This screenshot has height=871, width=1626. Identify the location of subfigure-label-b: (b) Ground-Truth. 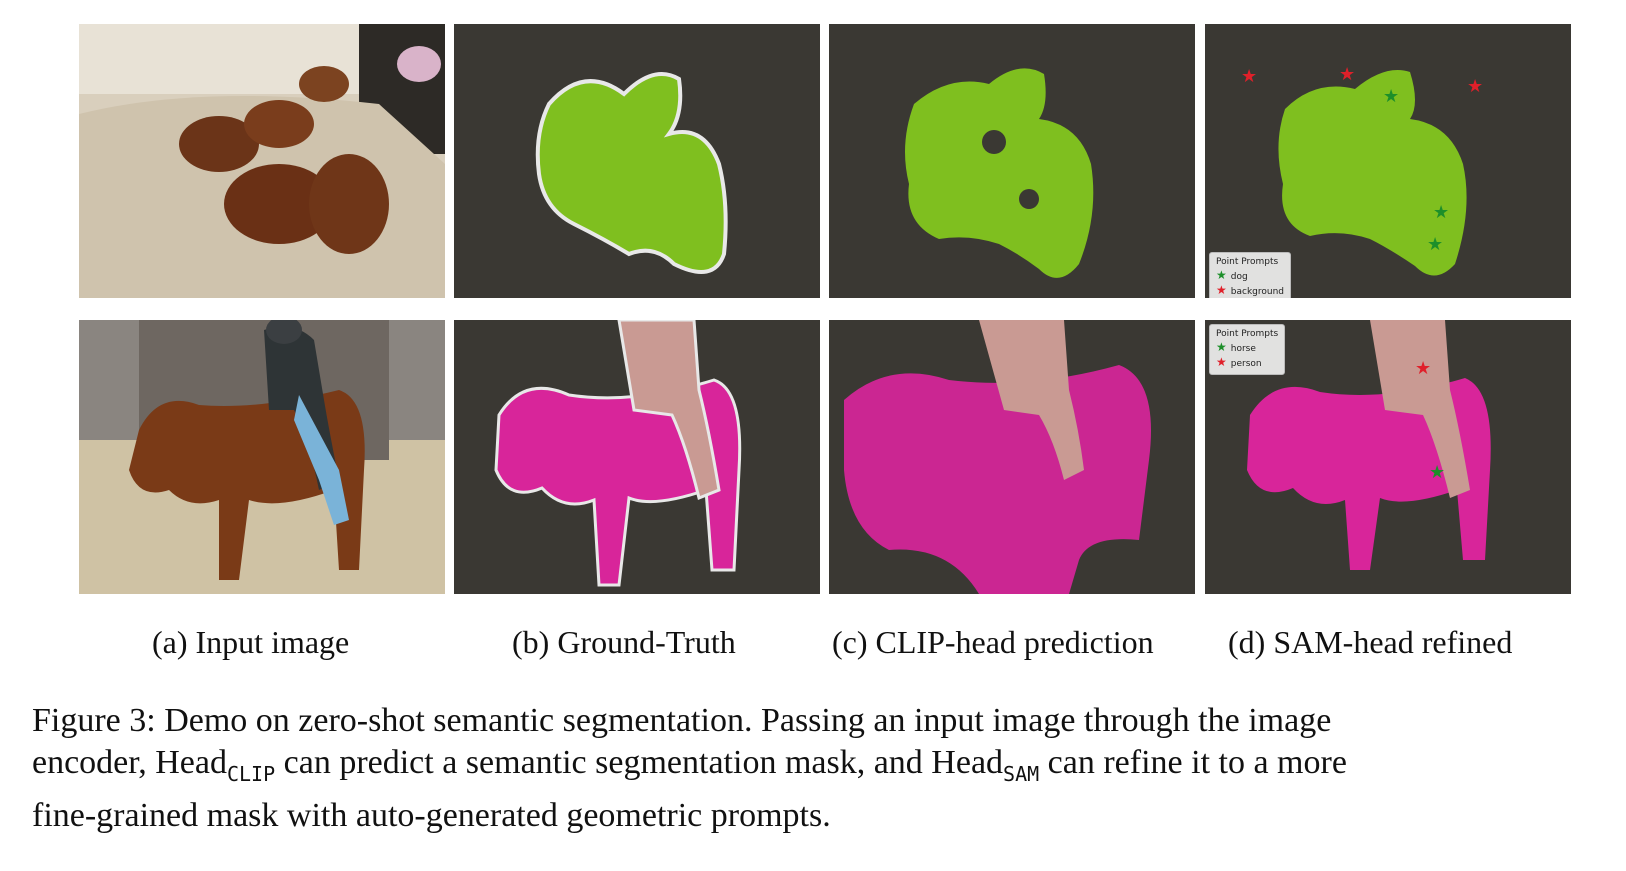
(624, 642).